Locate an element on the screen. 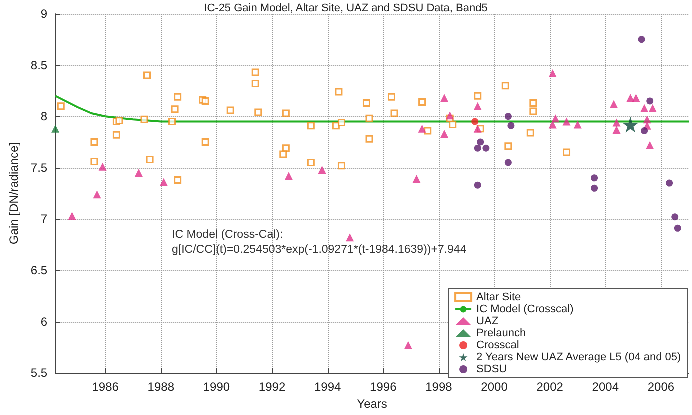 Image resolution: width=692 pixels, height=415 pixels. x-tick-label: 2002 is located at coordinates (550, 387).